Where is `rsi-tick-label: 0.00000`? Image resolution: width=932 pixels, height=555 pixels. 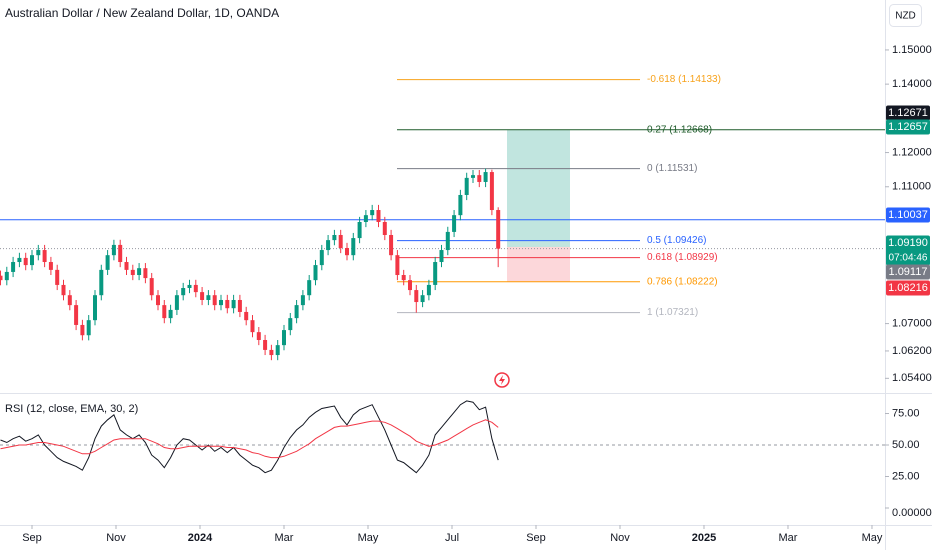
rsi-tick-label: 0.00000 is located at coordinates (912, 513).